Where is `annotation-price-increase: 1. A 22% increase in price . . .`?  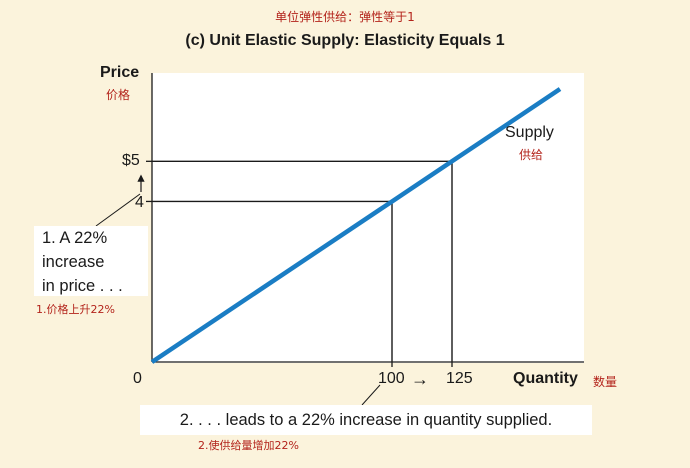
annotation-price-increase: 1. A 22% increase in price . . . is located at coordinates (91, 261).